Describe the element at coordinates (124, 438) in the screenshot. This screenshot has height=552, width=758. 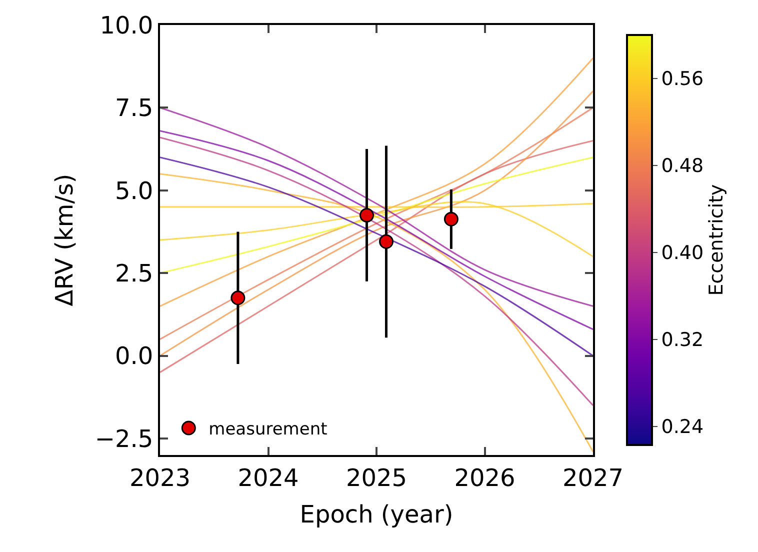
I see `y-tick-label: −2.5` at that location.